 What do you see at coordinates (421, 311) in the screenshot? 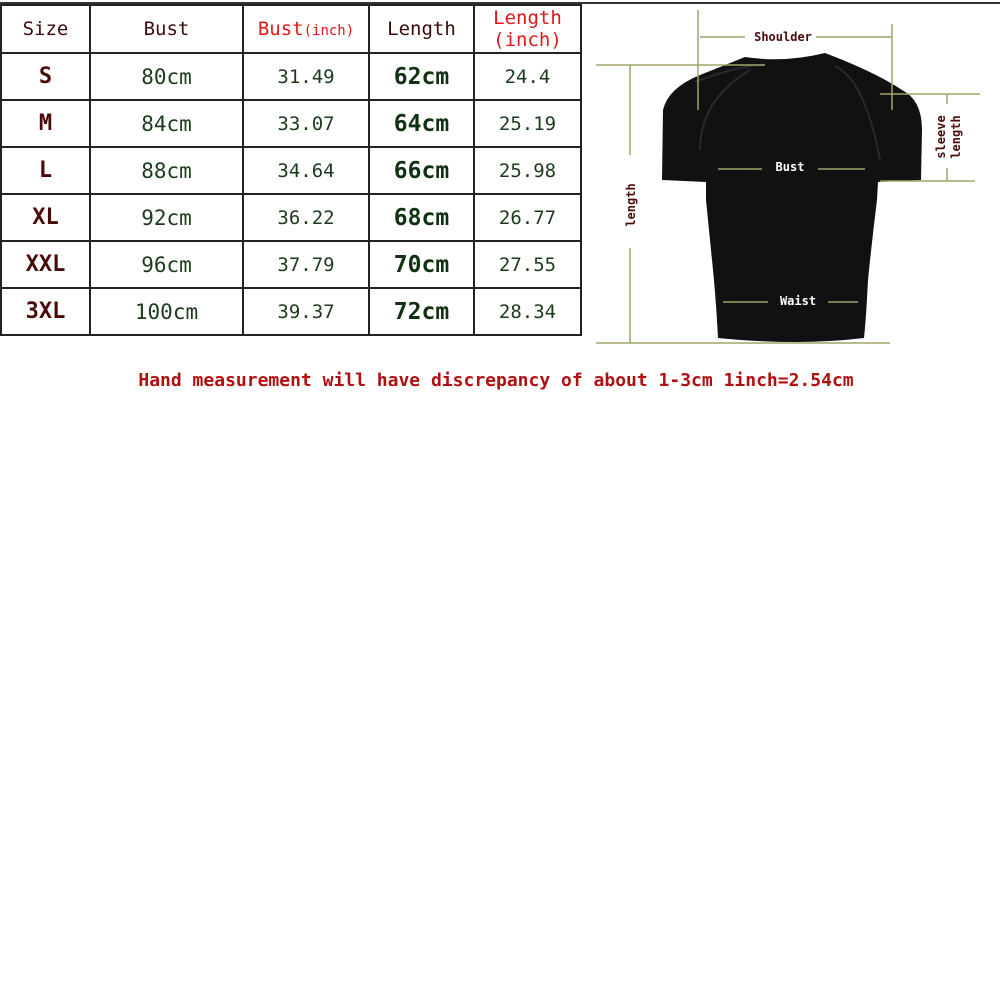
I see `cell-length-cm: 72cm` at bounding box center [421, 311].